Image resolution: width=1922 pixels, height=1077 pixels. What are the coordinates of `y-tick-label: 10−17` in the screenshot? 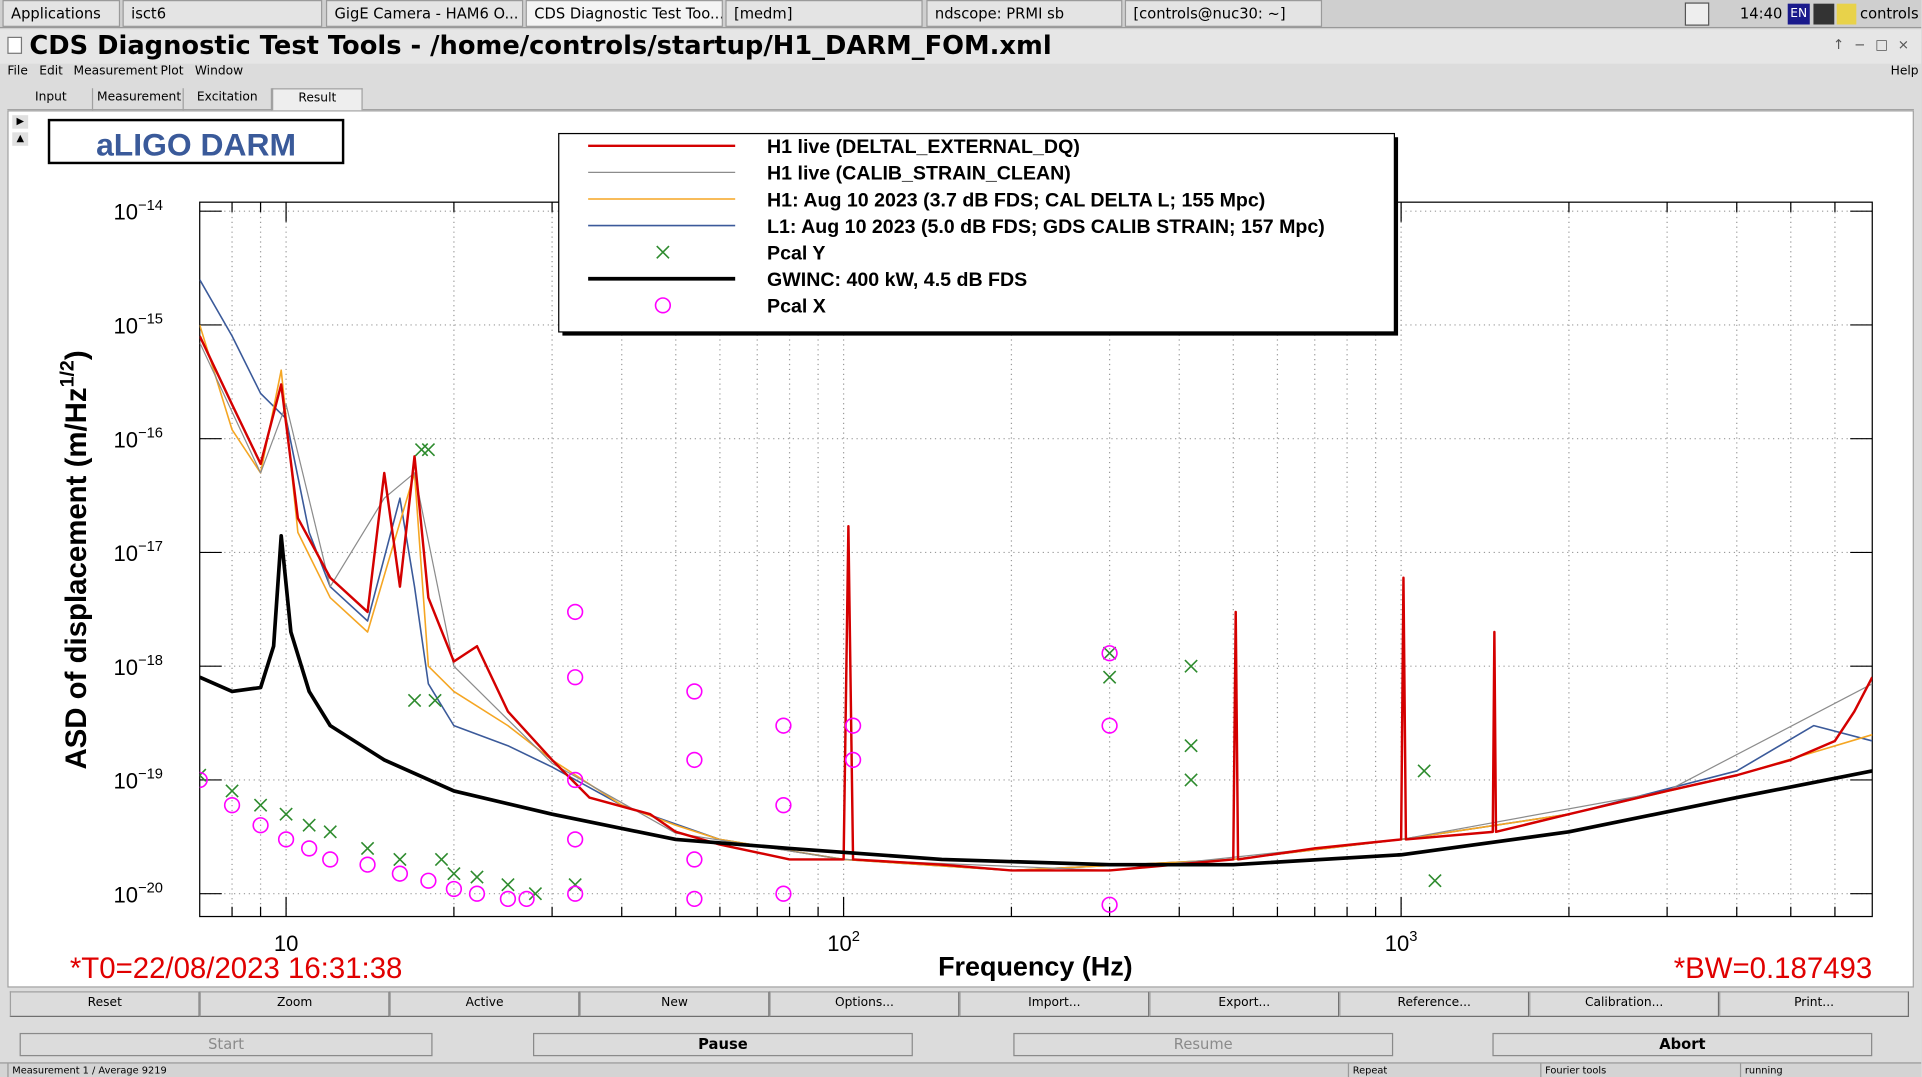 It's located at (138, 552).